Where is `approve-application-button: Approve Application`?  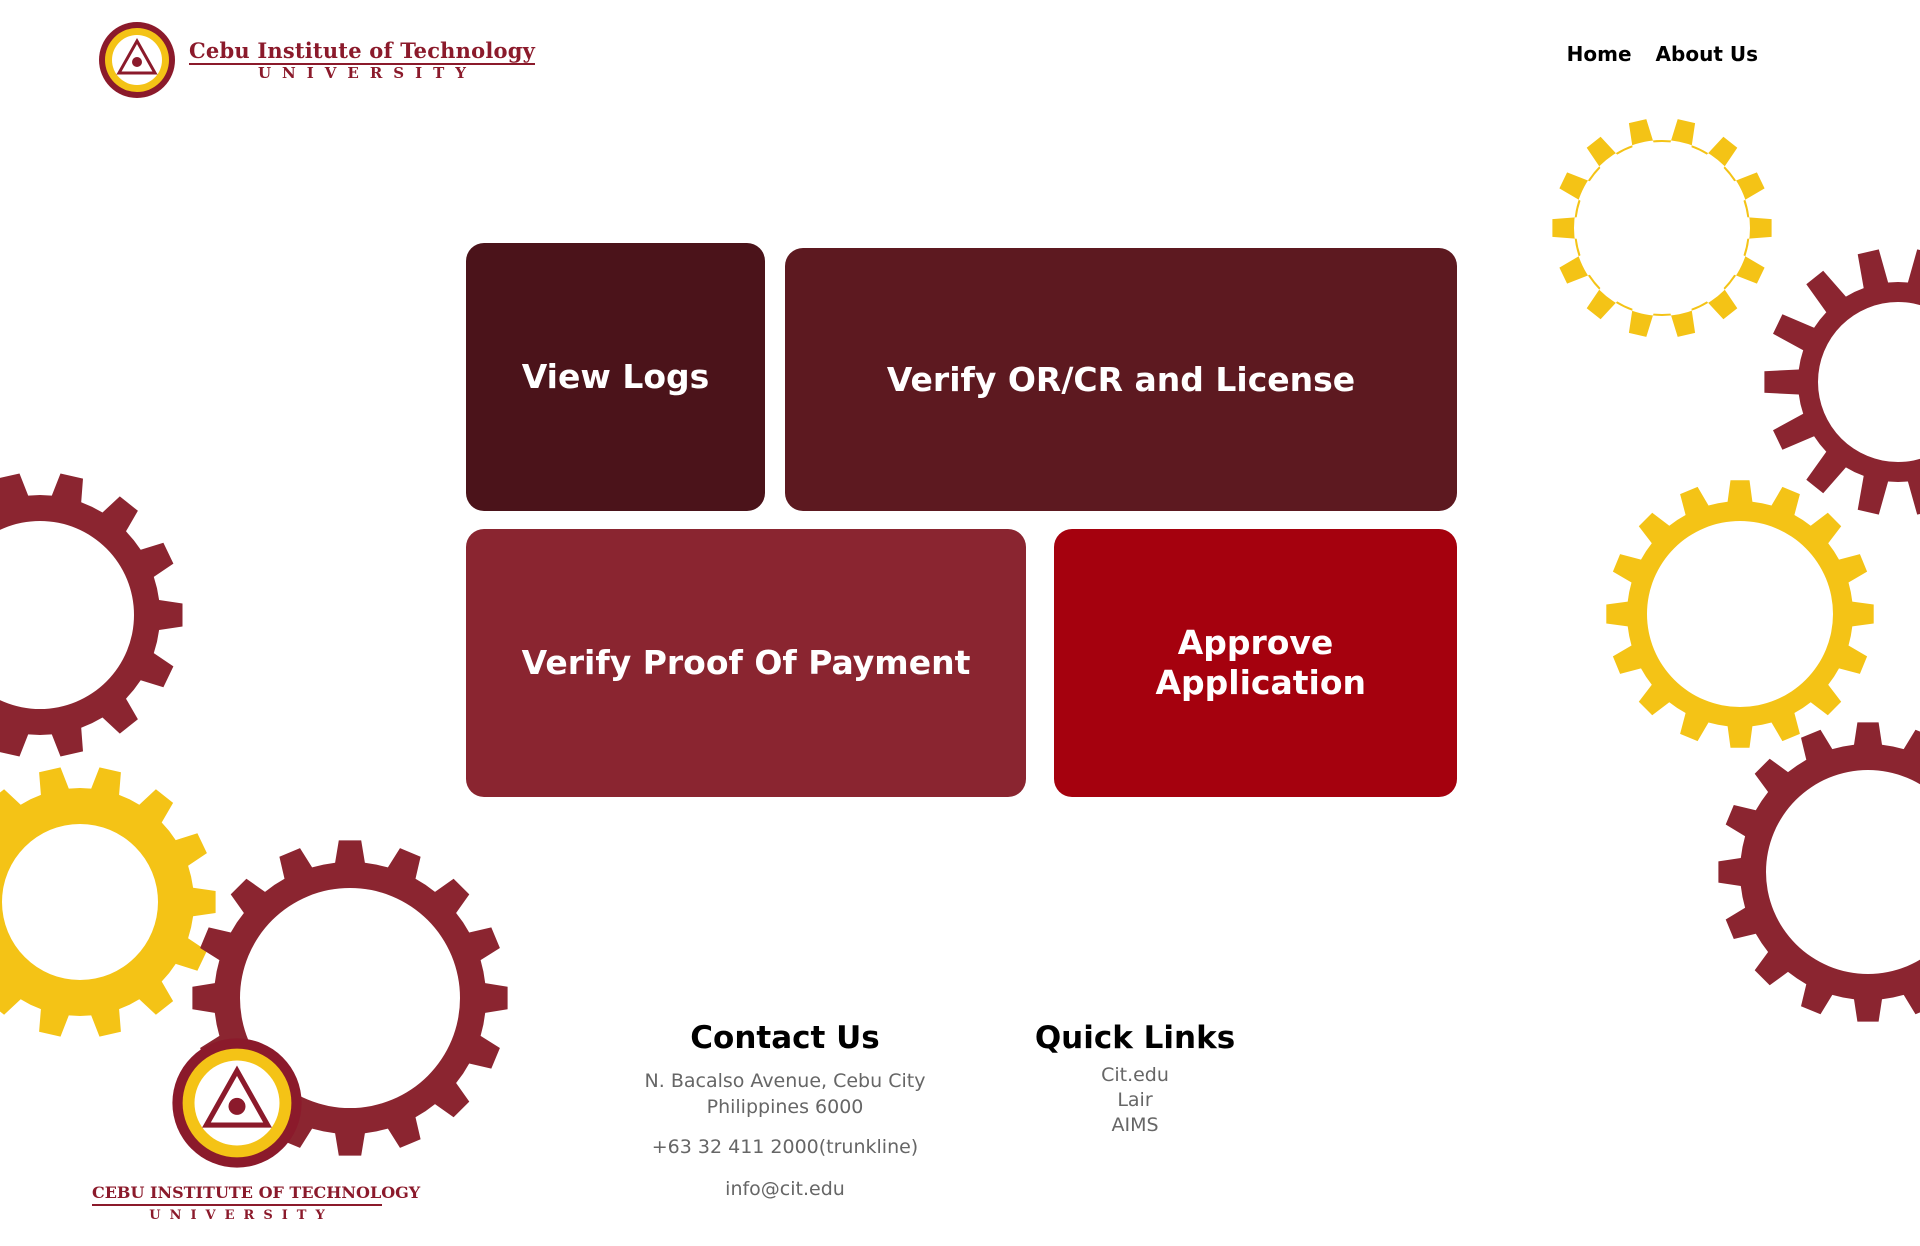 approve-application-button: Approve Application is located at coordinates (1255, 663).